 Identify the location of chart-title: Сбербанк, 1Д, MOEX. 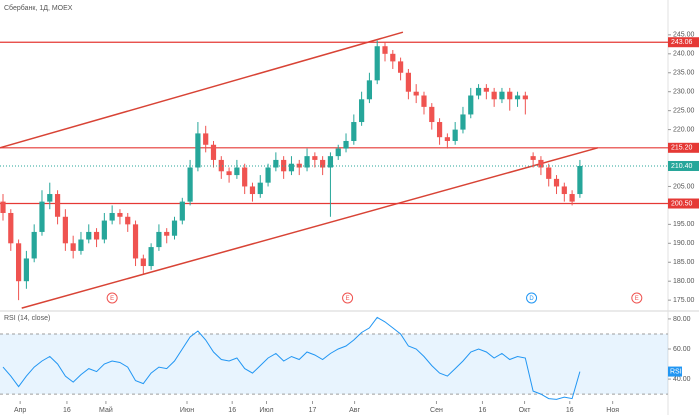
(38, 8).